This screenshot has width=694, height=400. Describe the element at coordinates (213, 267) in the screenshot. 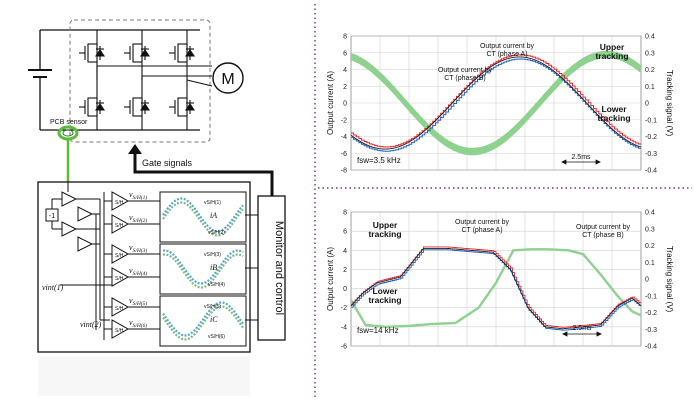

I see `inset-current-label: iB` at that location.